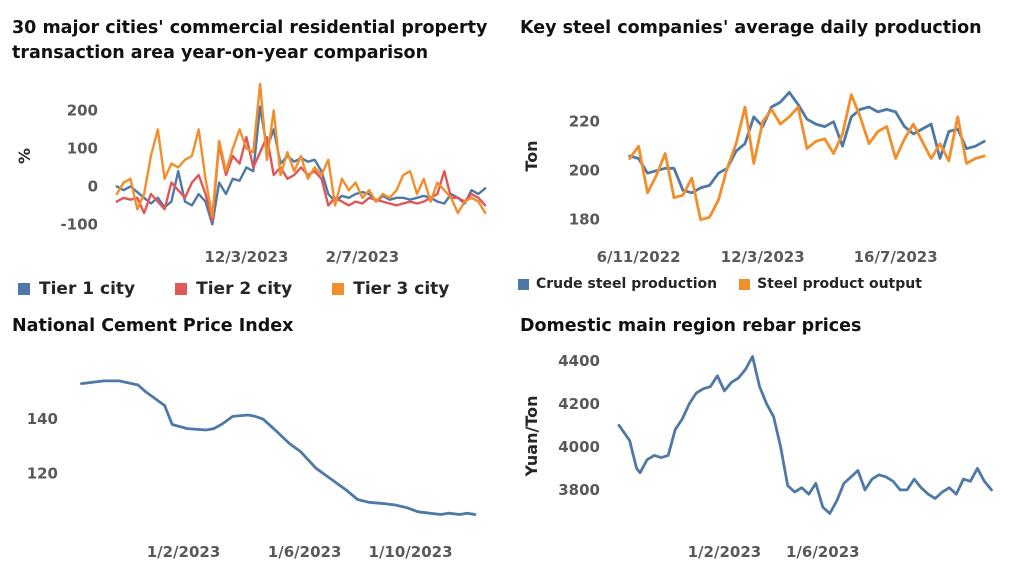 The height and width of the screenshot is (576, 1024). Describe the element at coordinates (584, 220) in the screenshot. I see `y-tick-label: 180` at that location.